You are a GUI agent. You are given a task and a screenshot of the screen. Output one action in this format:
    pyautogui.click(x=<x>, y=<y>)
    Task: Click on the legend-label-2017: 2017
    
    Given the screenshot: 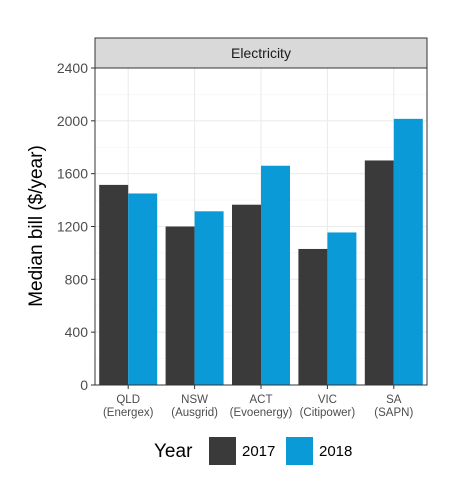 What is the action you would take?
    pyautogui.click(x=258, y=451)
    